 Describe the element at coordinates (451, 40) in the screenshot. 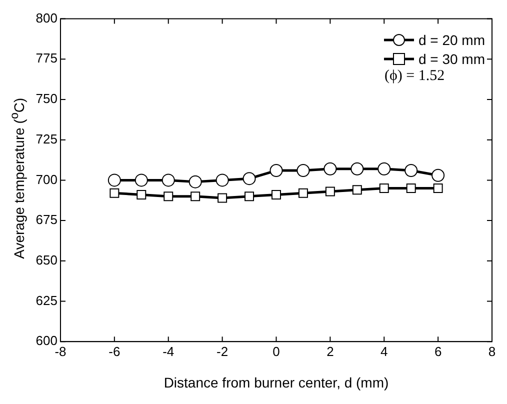

I see `legend-label: d = 20 mm` at that location.